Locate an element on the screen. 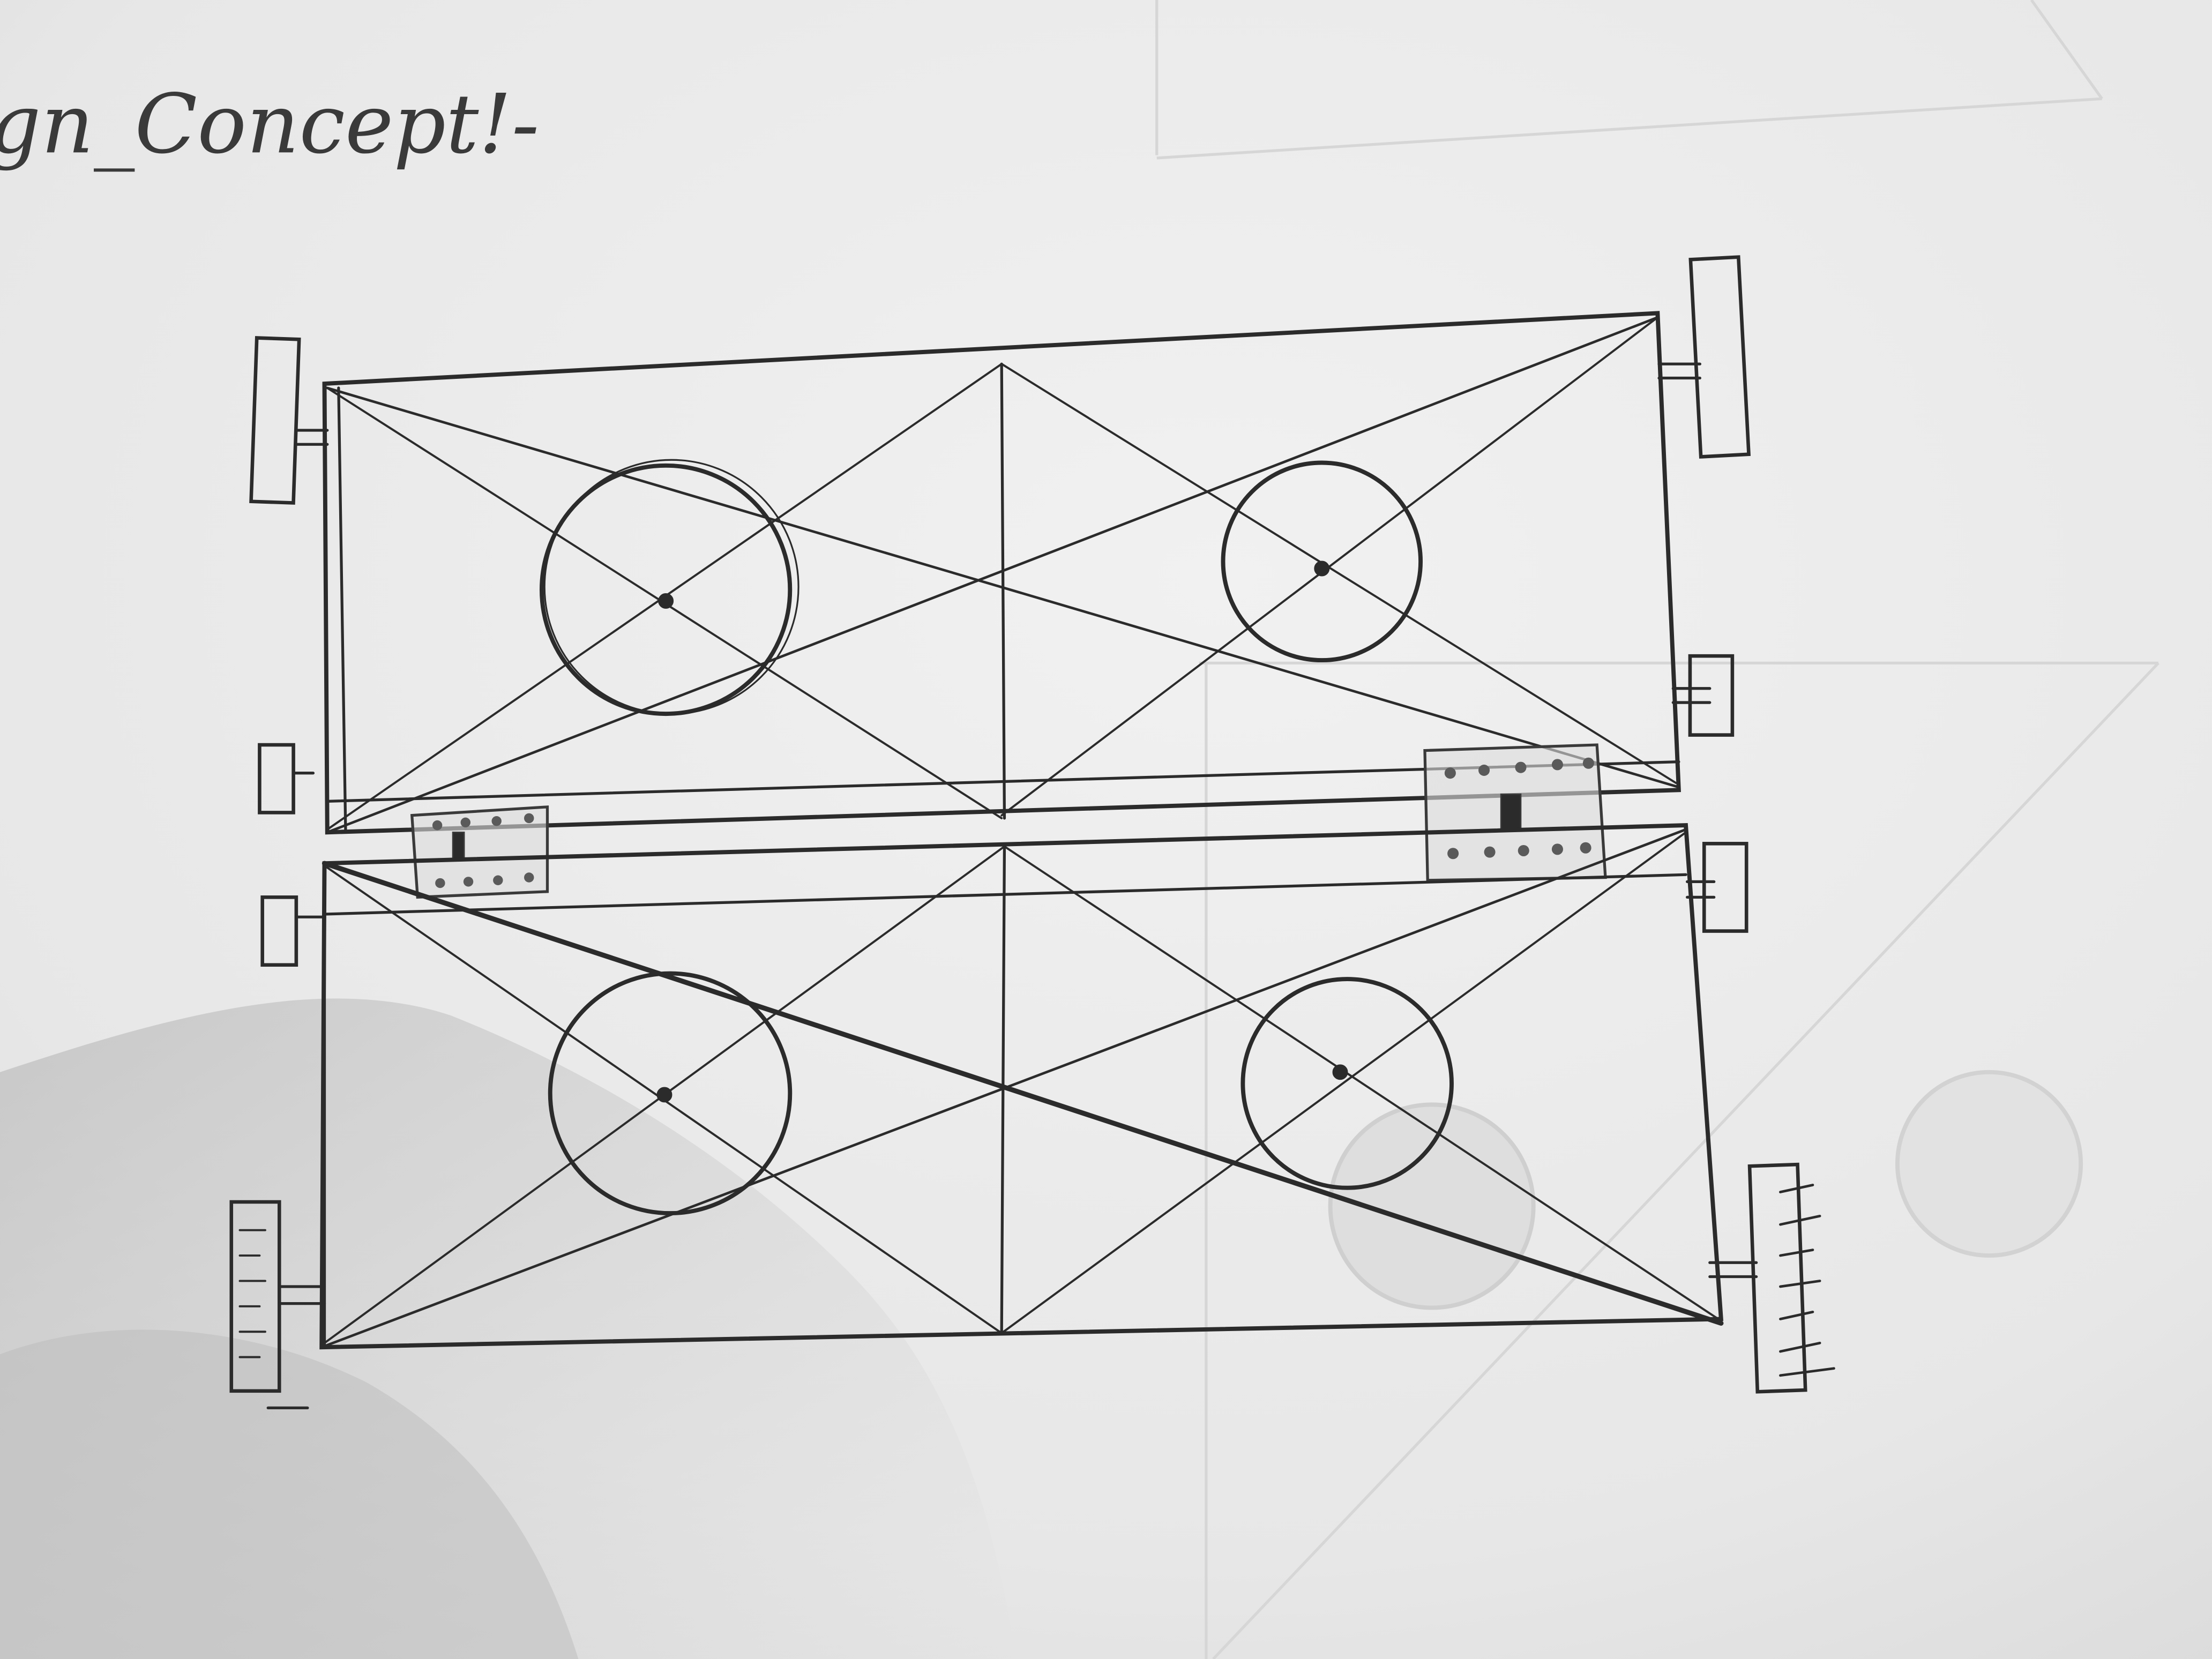 The width and height of the screenshot is (2212, 1659). hinge-plate-left is located at coordinates (479, 852).